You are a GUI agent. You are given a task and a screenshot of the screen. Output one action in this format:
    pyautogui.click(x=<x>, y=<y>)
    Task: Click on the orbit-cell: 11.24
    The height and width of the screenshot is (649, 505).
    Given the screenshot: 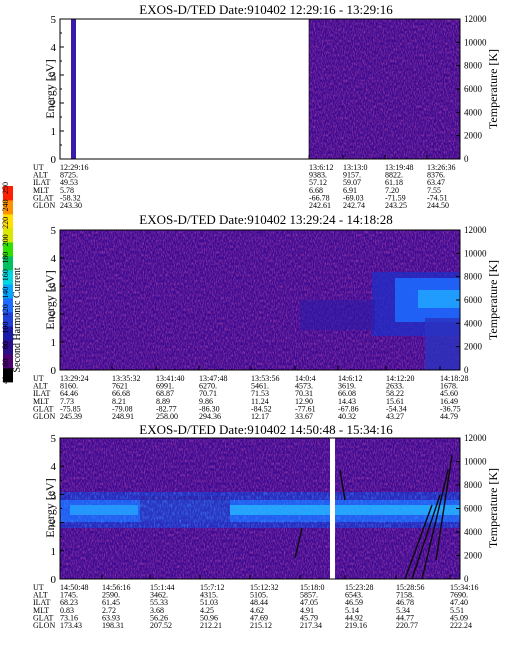 What is the action you would take?
    pyautogui.click(x=260, y=401)
    